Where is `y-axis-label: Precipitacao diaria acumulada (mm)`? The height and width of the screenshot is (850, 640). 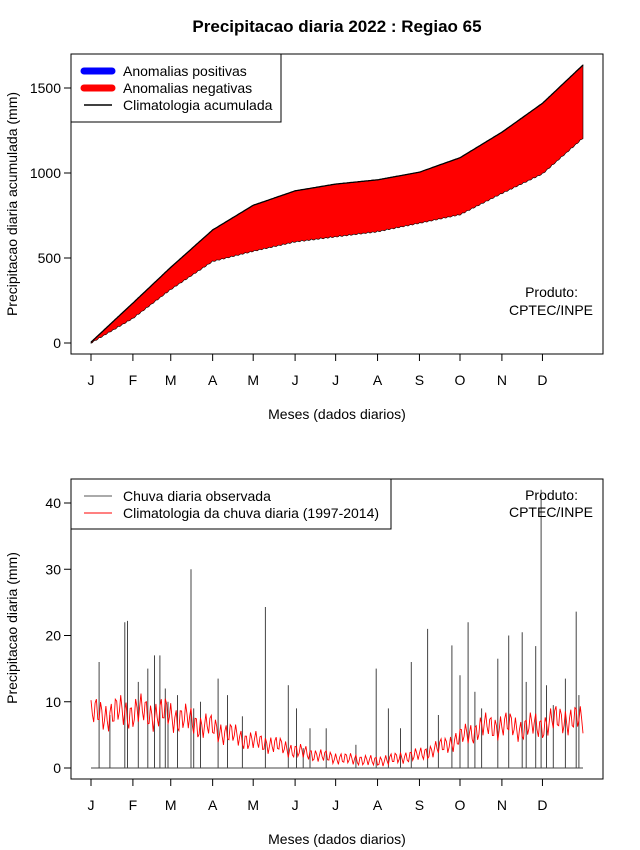
y-axis-label: Precipitacao diaria acumulada (mm) is located at coordinates (12, 204).